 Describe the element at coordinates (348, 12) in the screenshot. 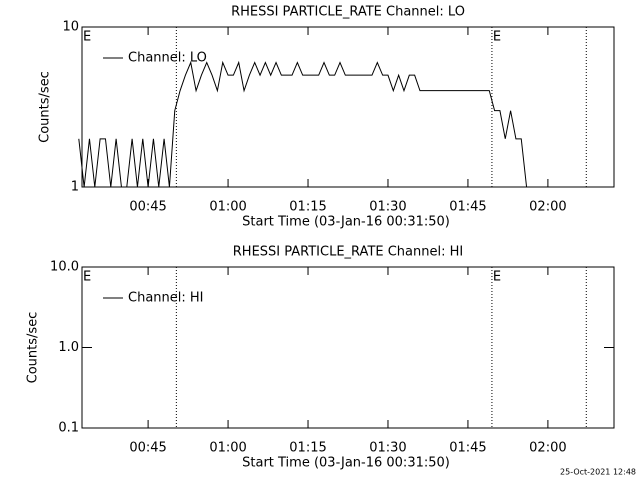

I see `chart-title: RHESSI PARTICLE_RATE Channel: LO` at that location.